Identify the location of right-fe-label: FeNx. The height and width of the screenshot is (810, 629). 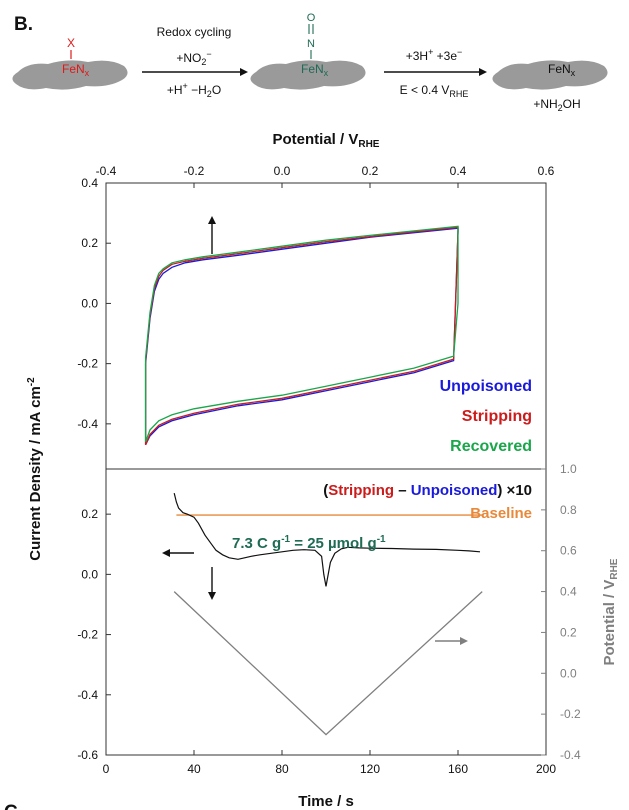
(562, 70).